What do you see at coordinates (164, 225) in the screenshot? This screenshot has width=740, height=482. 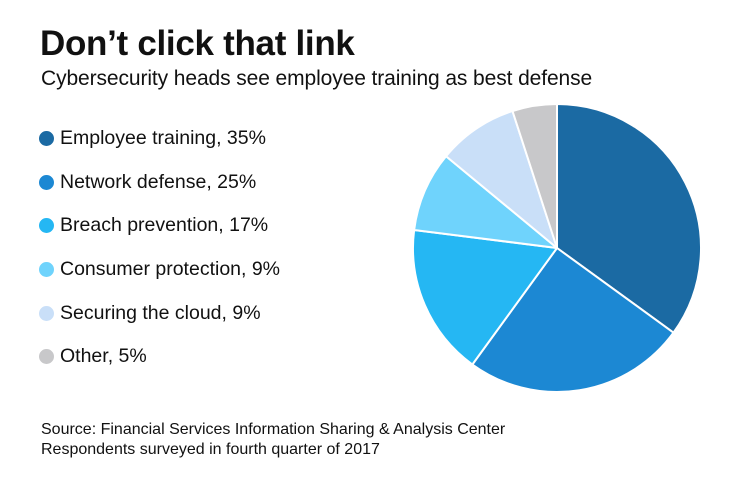 I see `legend-label: Breach prevention, 17%` at bounding box center [164, 225].